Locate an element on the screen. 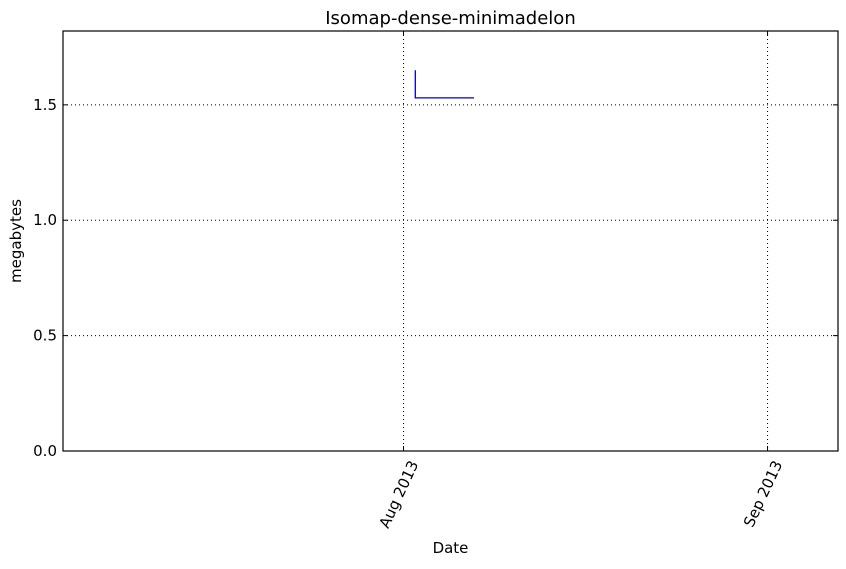 The height and width of the screenshot is (569, 846). y-tick-label: 0.5 is located at coordinates (45, 336).